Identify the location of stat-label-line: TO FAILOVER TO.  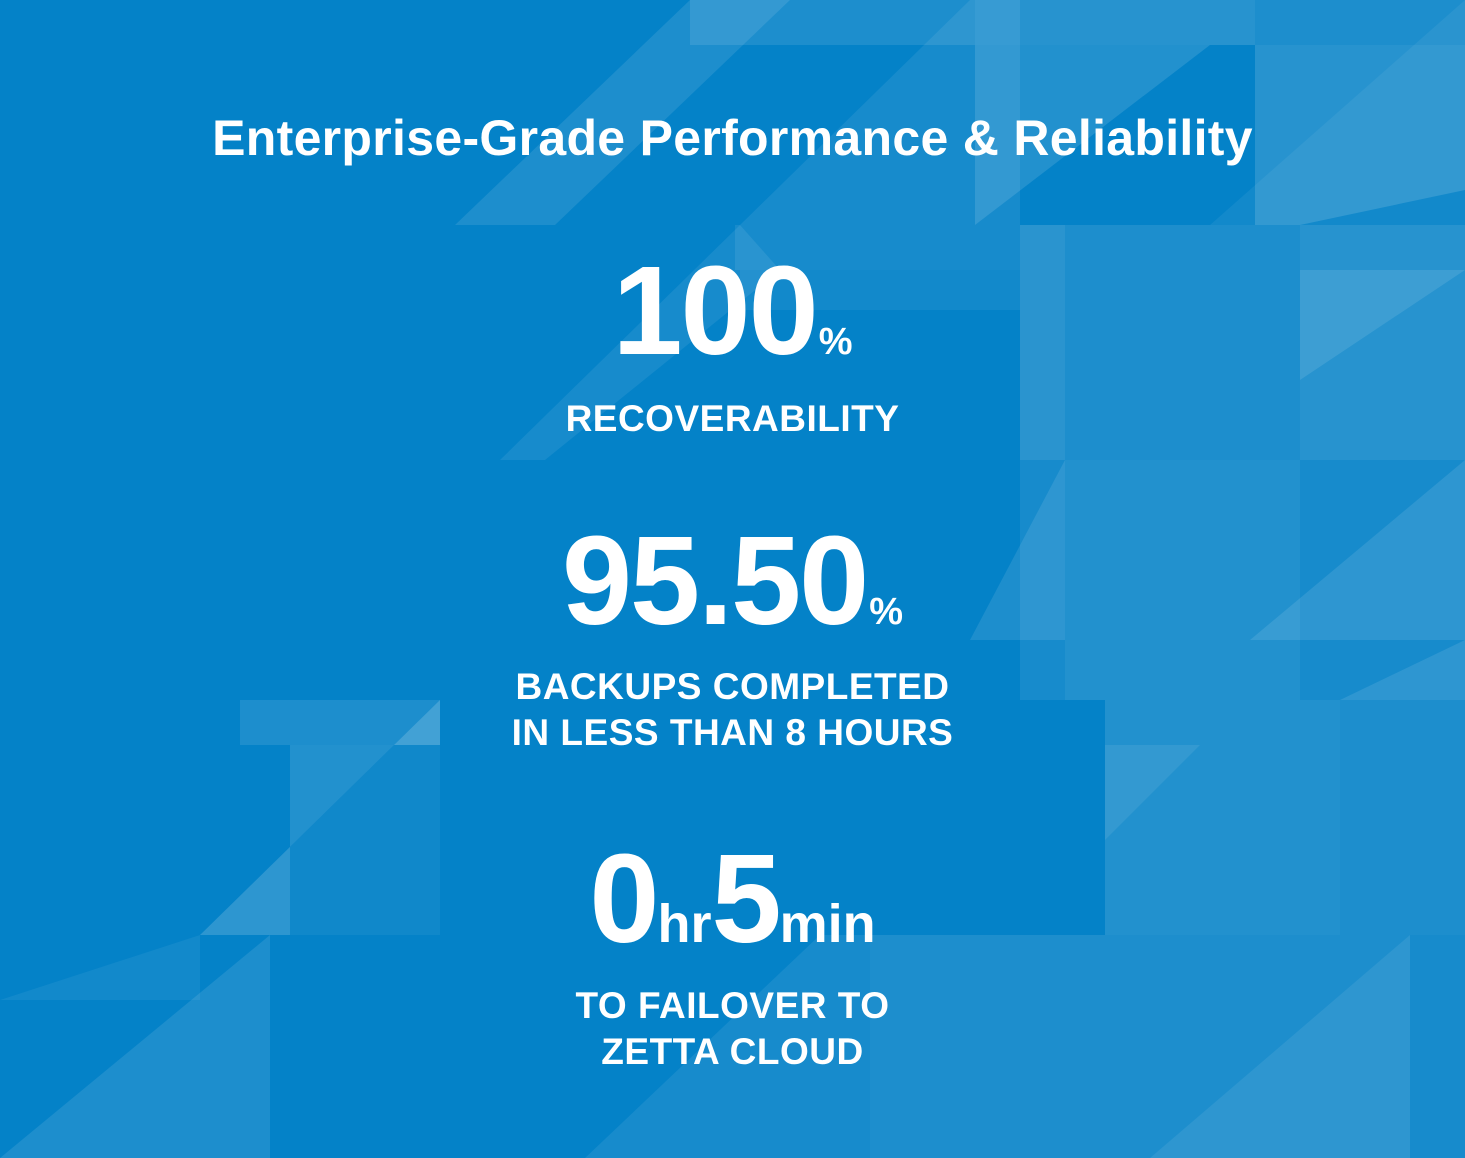
(732, 1005).